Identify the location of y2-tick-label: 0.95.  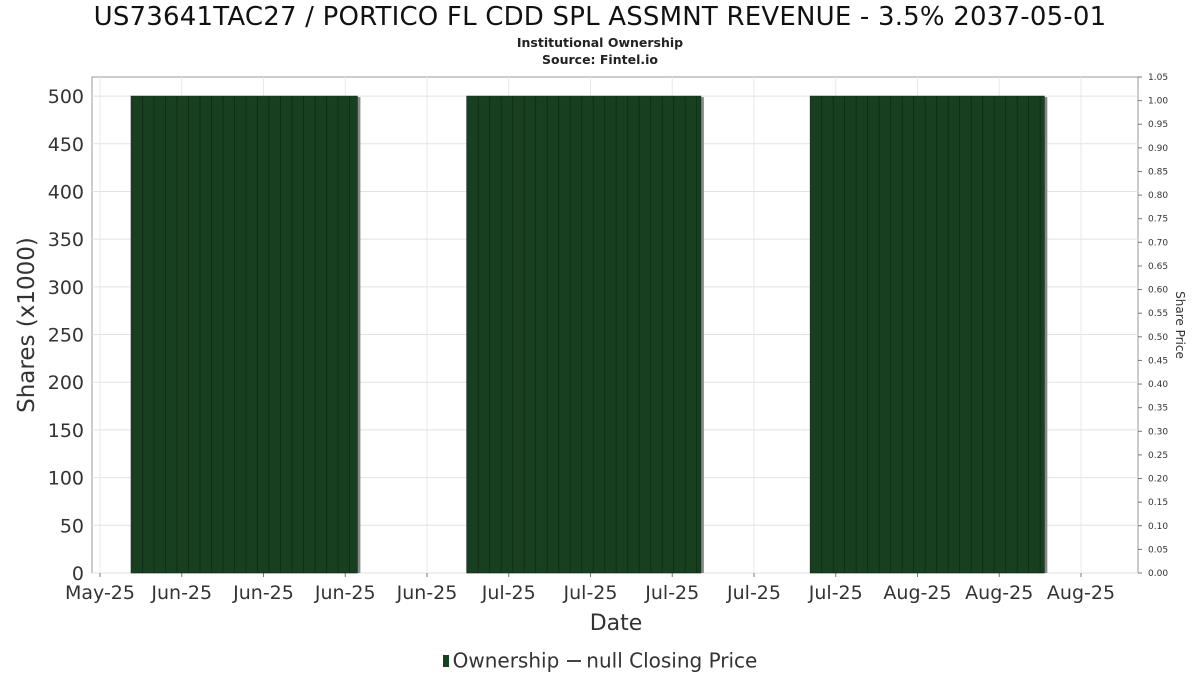
(1158, 125).